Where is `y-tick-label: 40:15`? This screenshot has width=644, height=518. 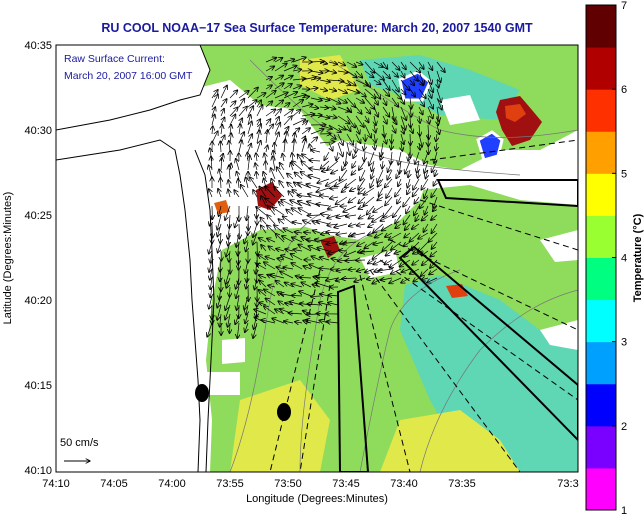
y-tick-label: 40:15 is located at coordinates (38, 386).